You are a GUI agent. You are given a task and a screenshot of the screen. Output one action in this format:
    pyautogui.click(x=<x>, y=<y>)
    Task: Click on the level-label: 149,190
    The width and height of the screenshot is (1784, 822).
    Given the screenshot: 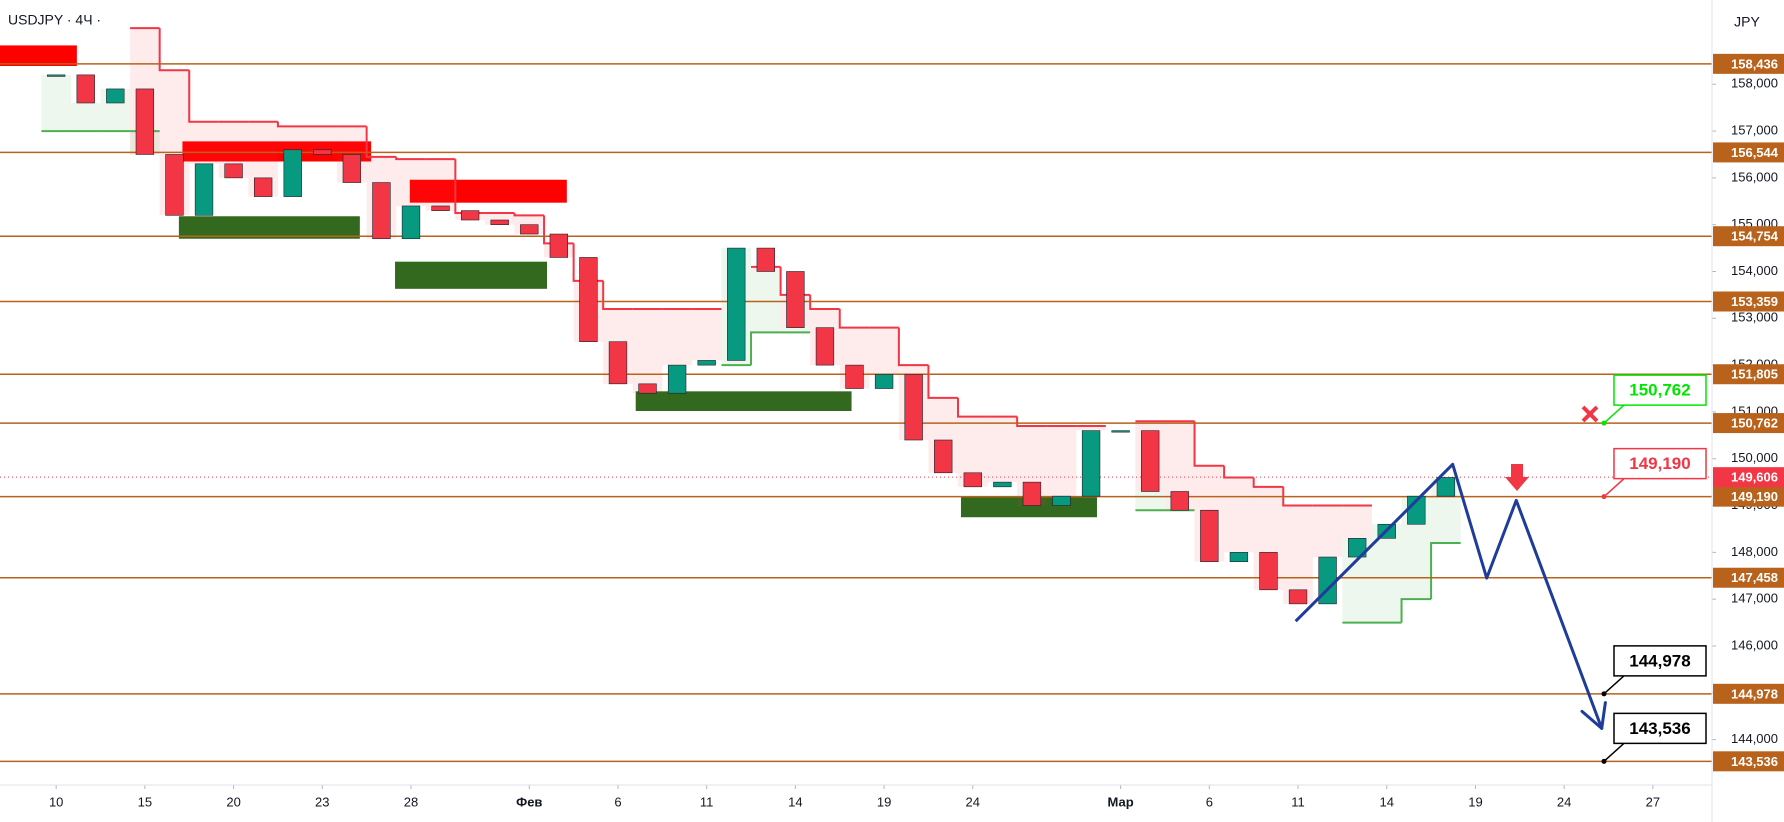 What is the action you would take?
    pyautogui.click(x=1754, y=496)
    